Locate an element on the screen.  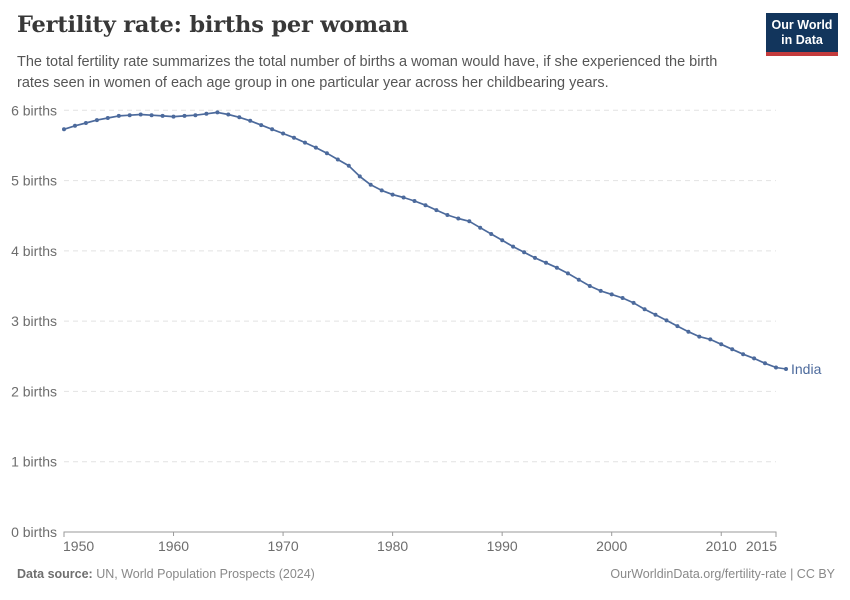
data-point-1958 is located at coordinates (151, 115).